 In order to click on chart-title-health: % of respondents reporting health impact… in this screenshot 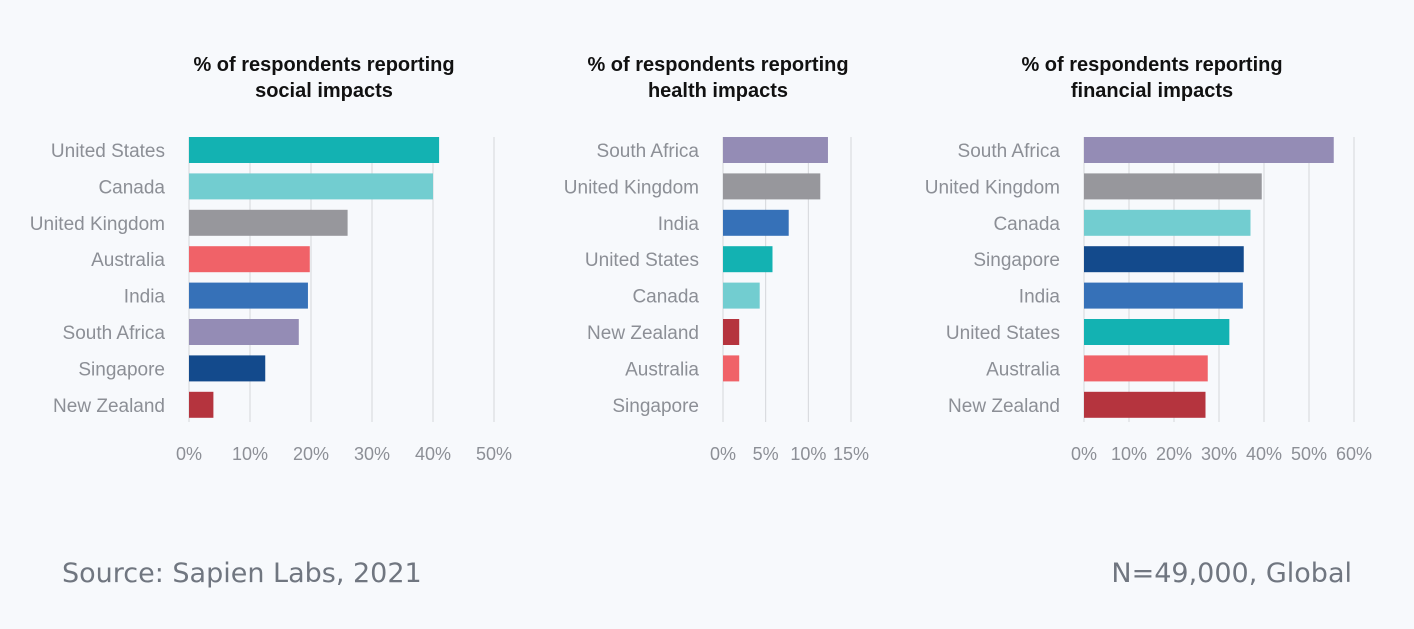, I will do `click(718, 78)`.